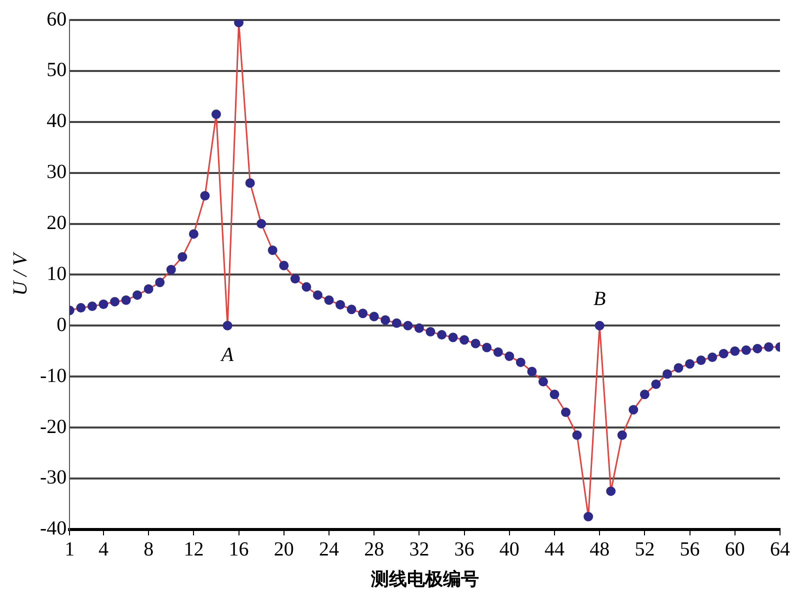 This screenshot has width=800, height=600. I want to click on y-tick-label: 60, so click(56, 19).